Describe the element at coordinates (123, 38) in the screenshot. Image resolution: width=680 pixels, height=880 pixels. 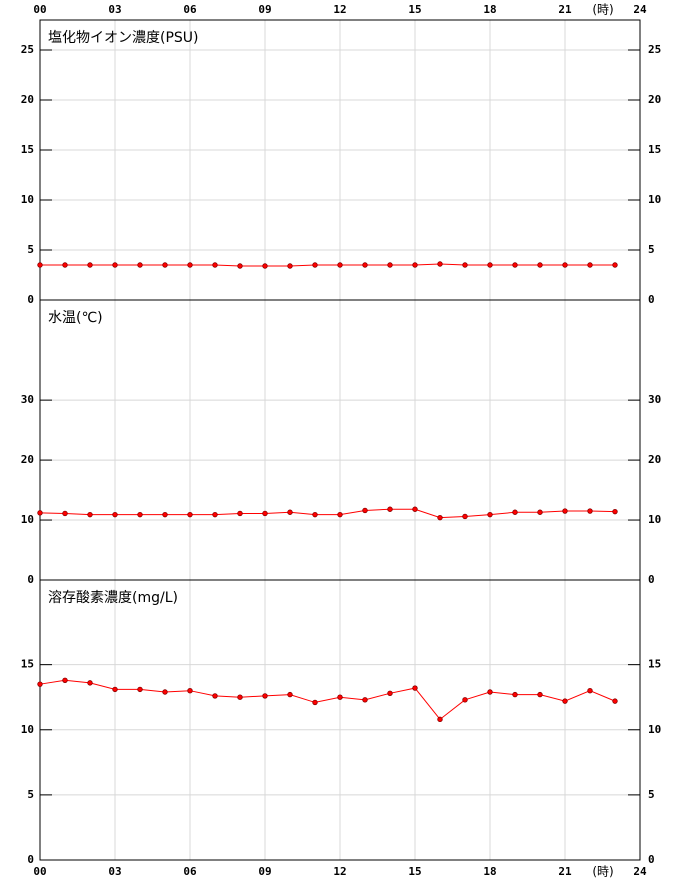
I see `chart-title: 塩化物イオン濃度(PSU)` at that location.